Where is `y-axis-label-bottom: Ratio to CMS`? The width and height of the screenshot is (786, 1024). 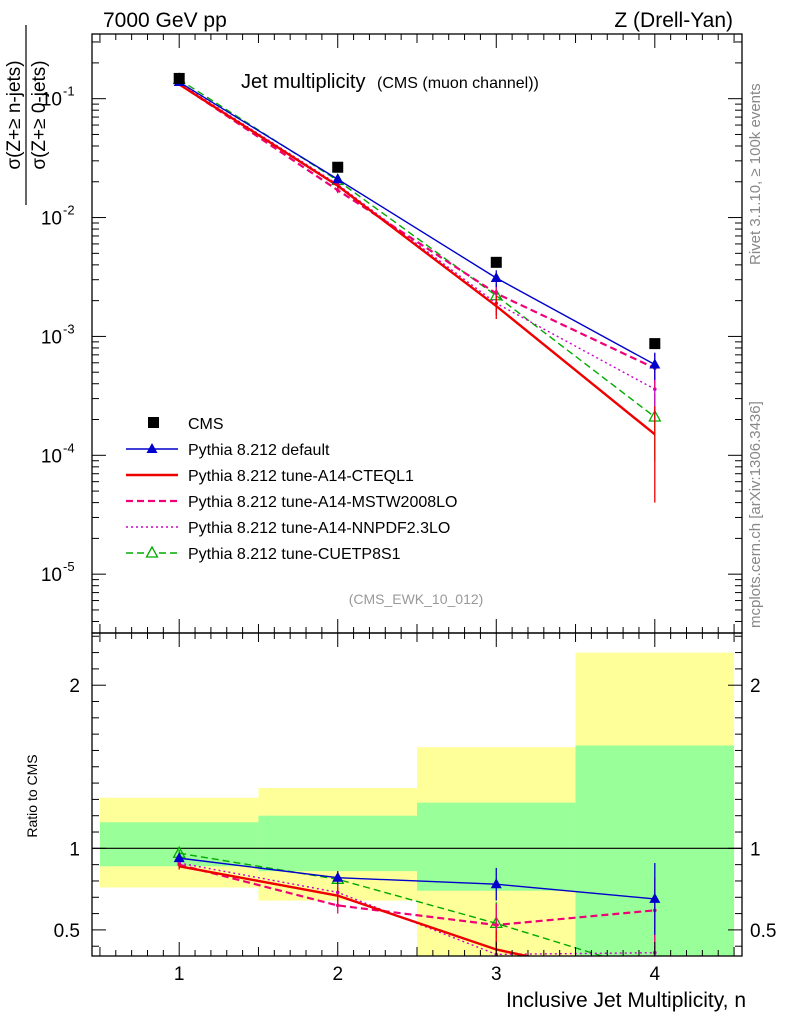 y-axis-label-bottom: Ratio to CMS is located at coordinates (32, 795).